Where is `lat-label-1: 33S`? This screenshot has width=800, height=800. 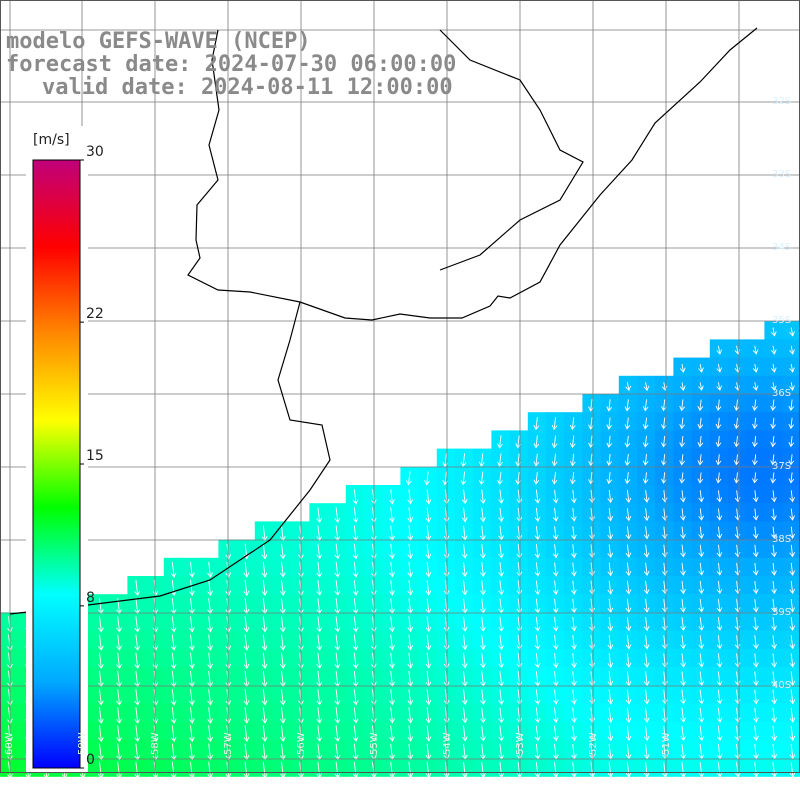
lat-label-1: 33S is located at coordinates (781, 174).